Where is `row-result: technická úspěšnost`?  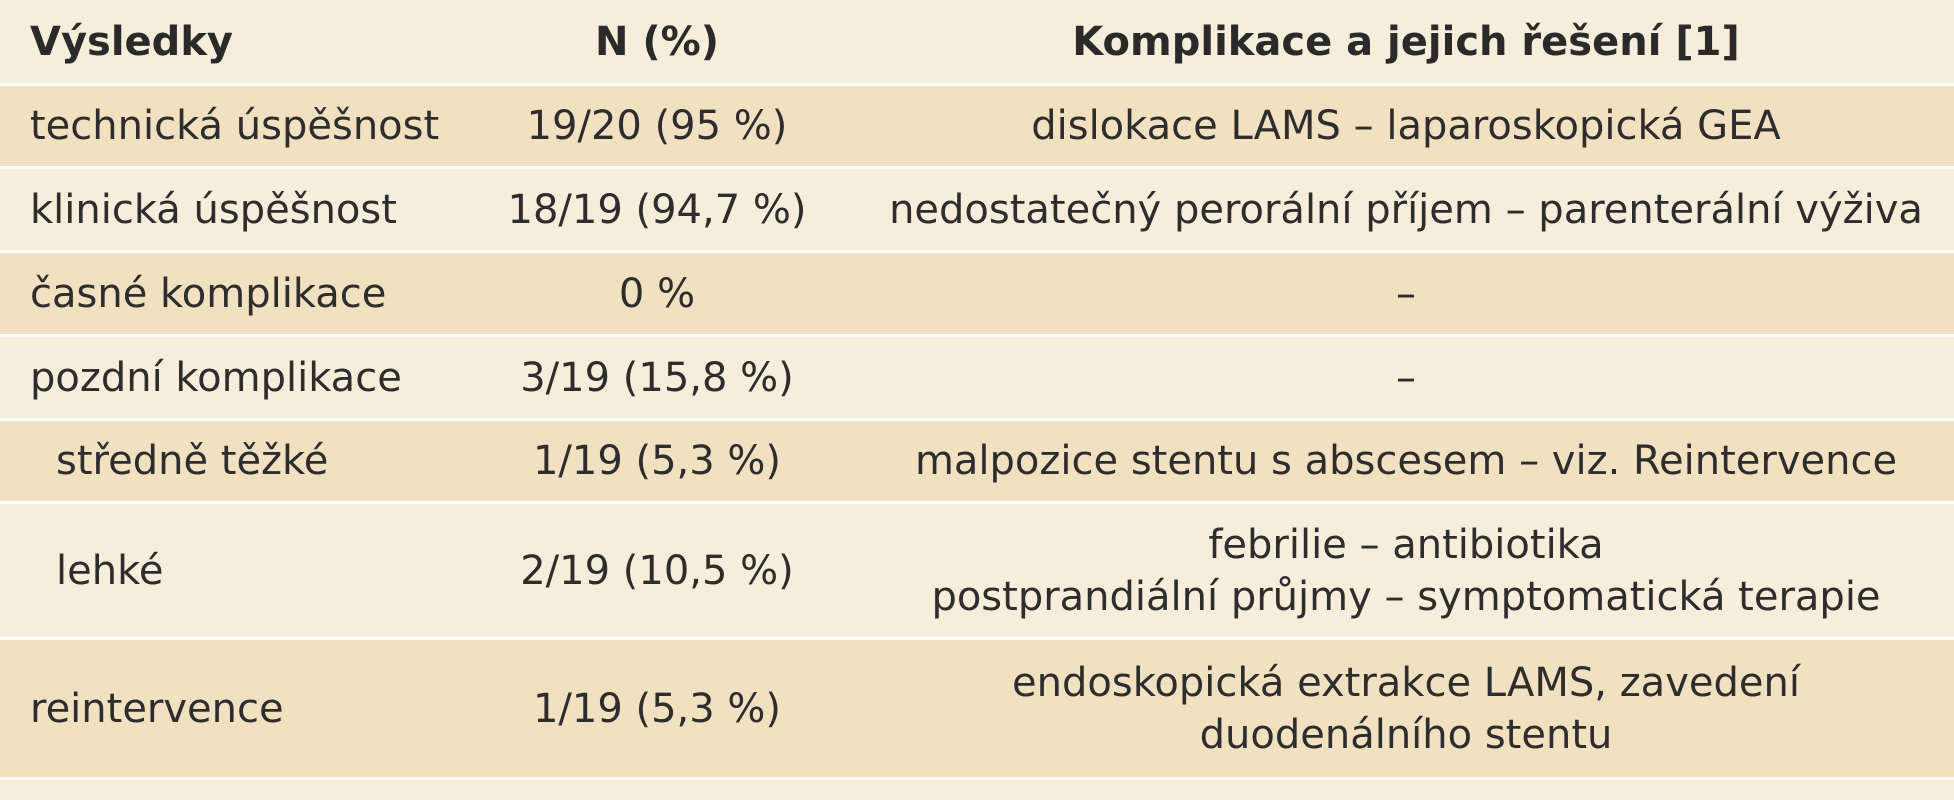
row-result: technická úspěšnost is located at coordinates (235, 126).